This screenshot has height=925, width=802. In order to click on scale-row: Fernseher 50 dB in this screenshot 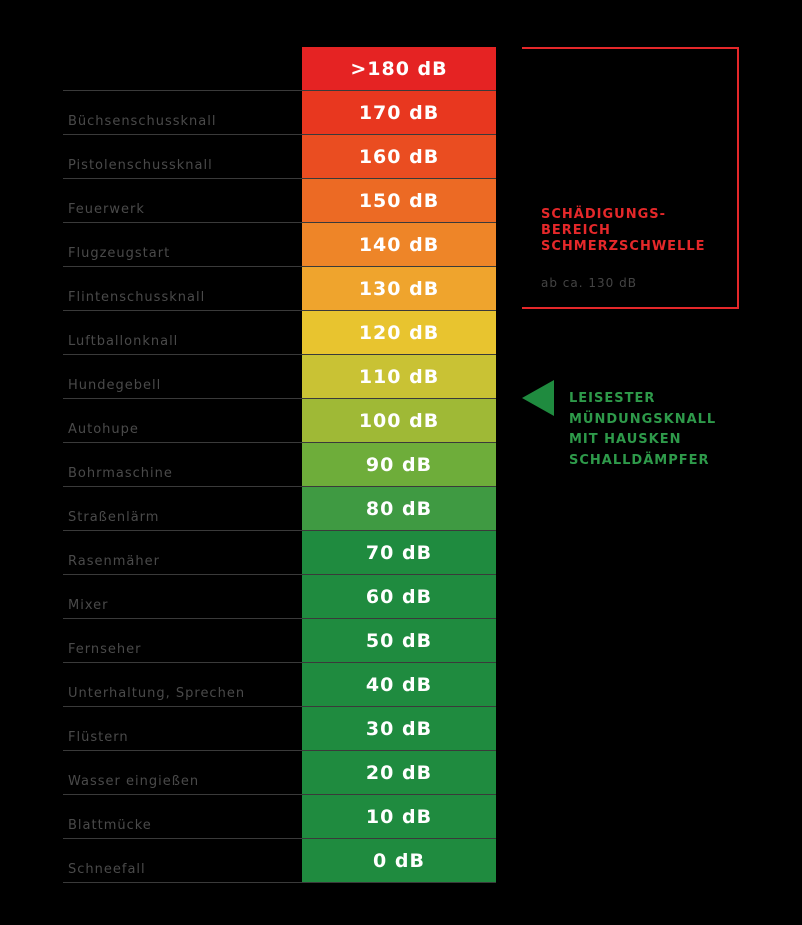, I will do `click(401, 641)`.